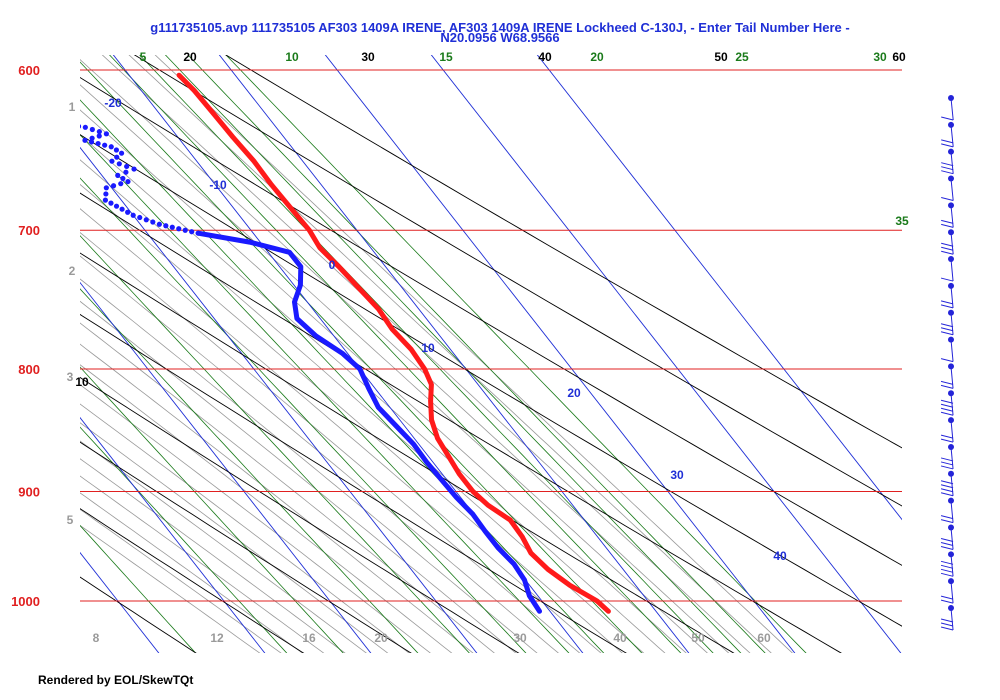  Describe the element at coordinates (574, 393) in the screenshot. I see `isotherm-label: 20` at that location.